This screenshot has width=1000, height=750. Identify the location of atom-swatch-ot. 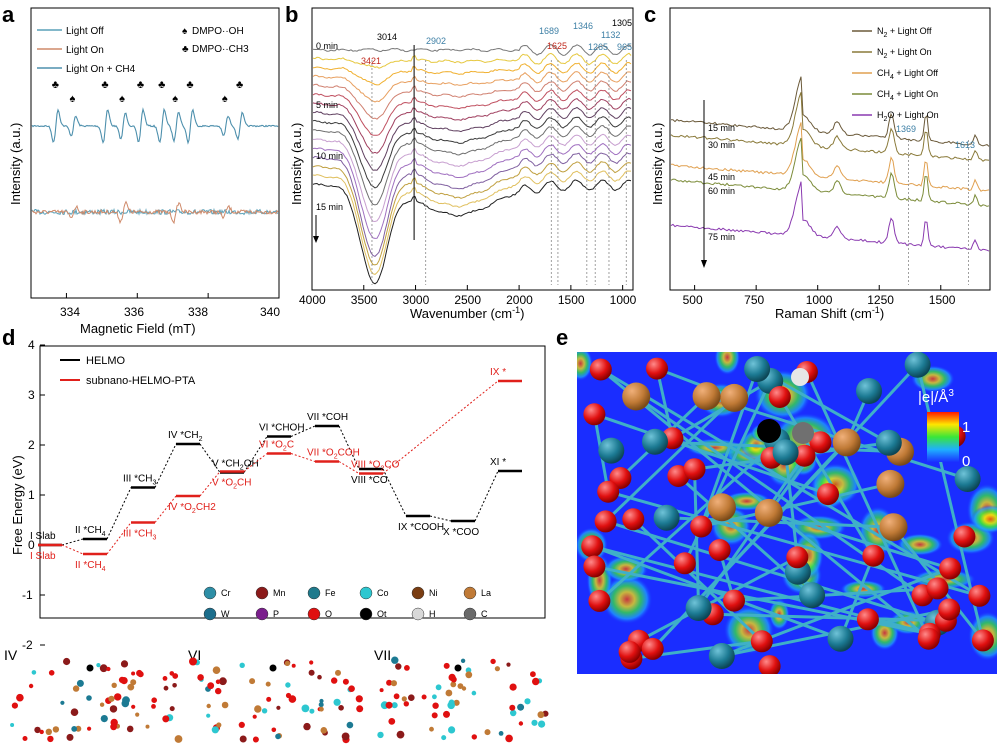
(366, 614).